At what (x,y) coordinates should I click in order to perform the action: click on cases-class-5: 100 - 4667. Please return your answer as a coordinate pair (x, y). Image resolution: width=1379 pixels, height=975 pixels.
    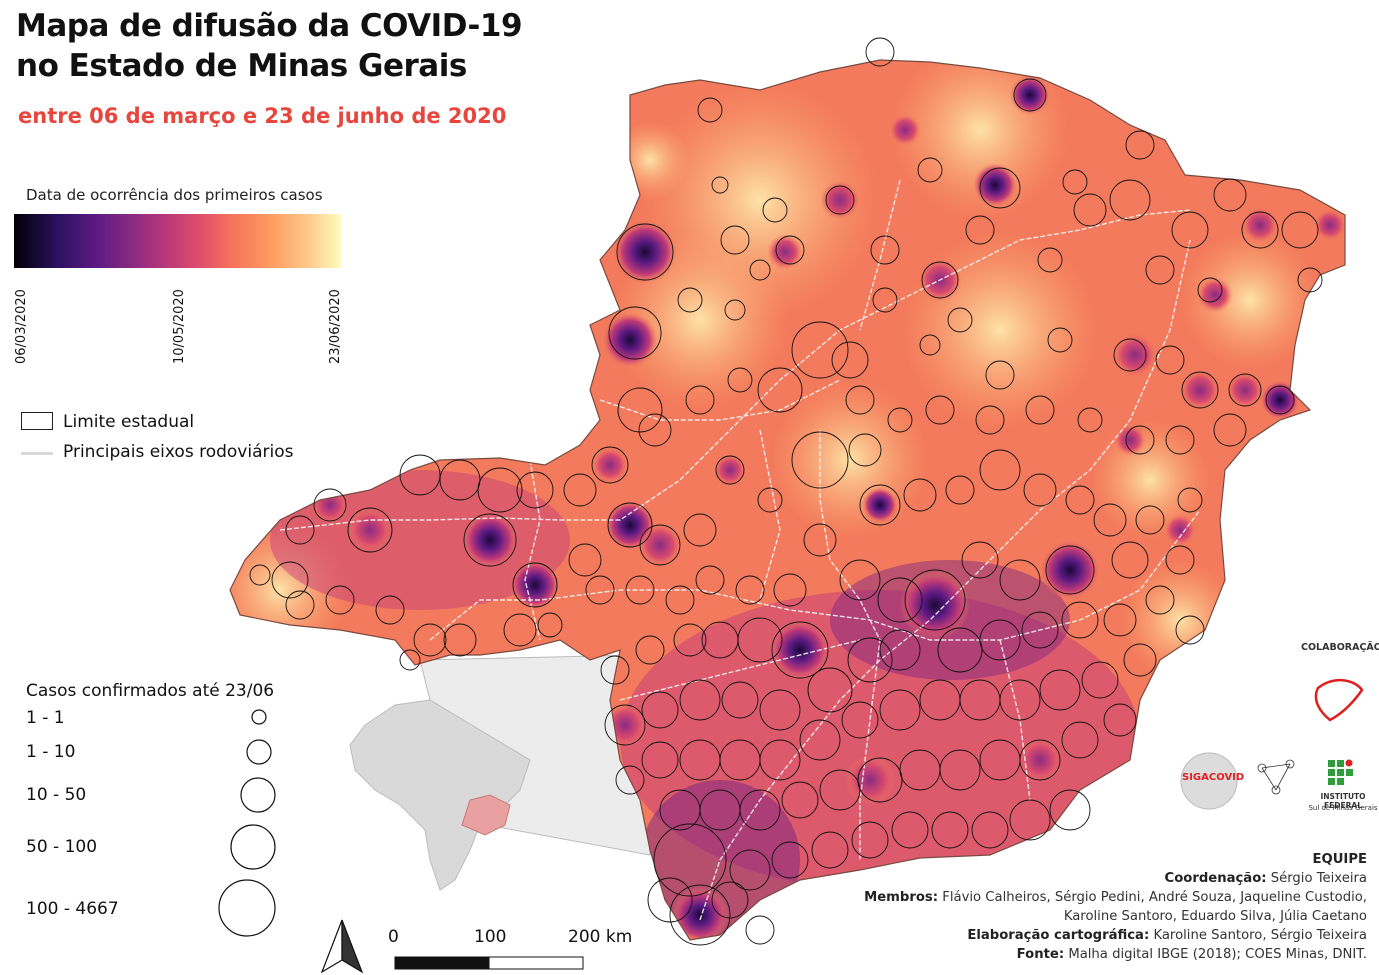
    Looking at the image, I should click on (72, 909).